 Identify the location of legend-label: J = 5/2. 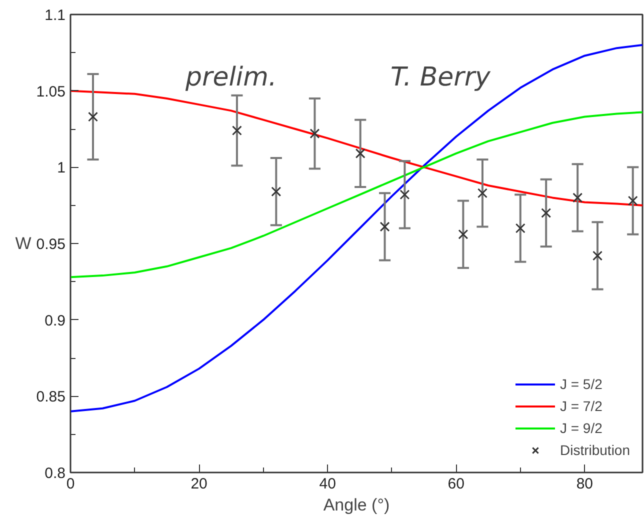
(581, 384).